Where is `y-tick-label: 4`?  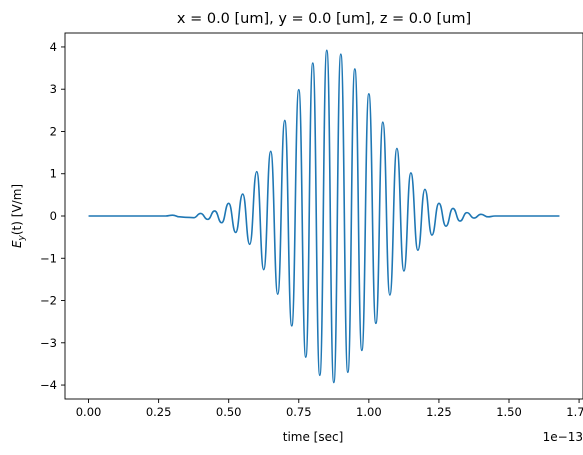
y-tick-label: 4 is located at coordinates (53, 47).